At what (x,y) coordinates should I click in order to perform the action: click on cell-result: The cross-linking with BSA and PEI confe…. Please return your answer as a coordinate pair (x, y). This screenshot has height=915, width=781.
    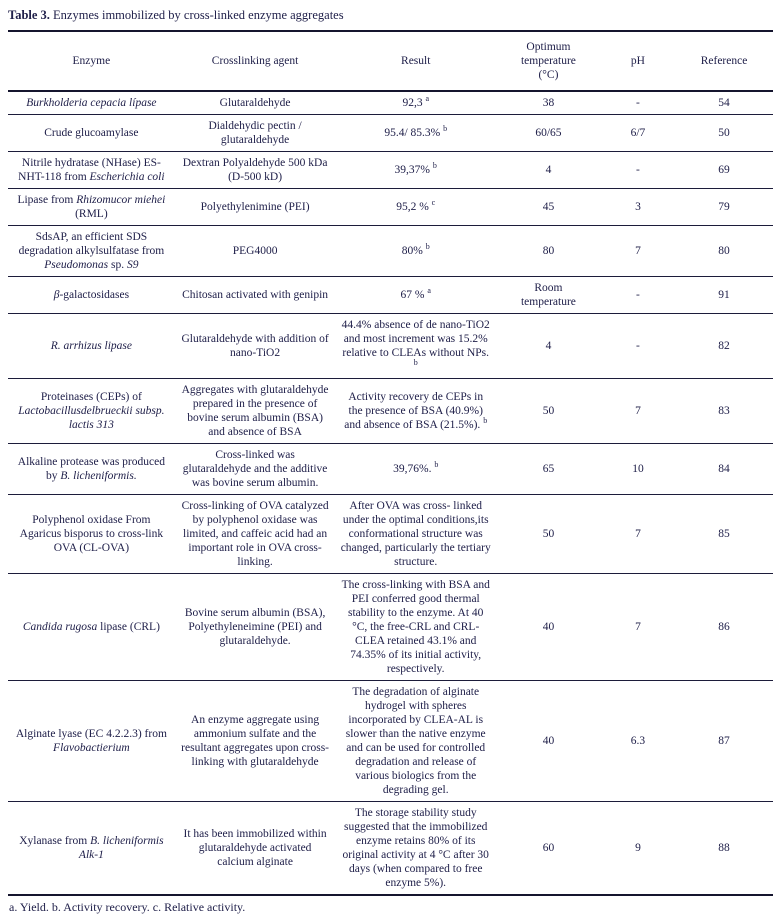
    Looking at the image, I should click on (416, 627).